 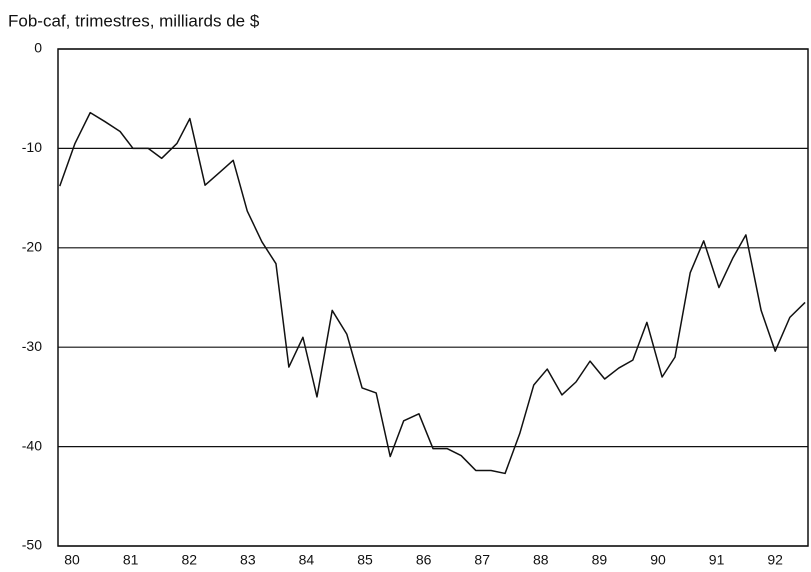 What do you see at coordinates (248, 560) in the screenshot?
I see `x-tick-label: 83` at bounding box center [248, 560].